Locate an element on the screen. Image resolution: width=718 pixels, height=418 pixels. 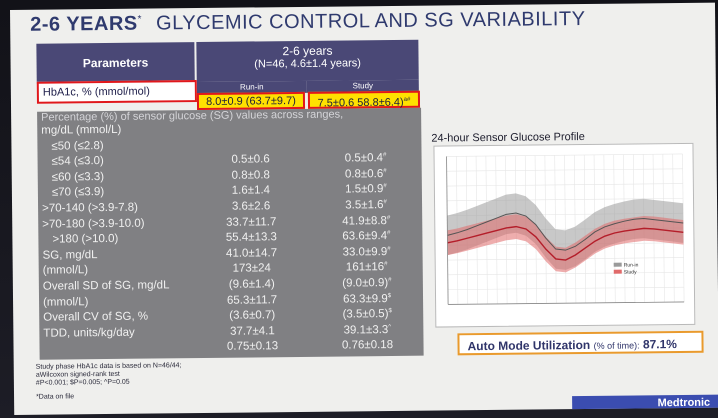
auto-mode-utilization: Auto Mode Utilization (% of time): 87.1% is located at coordinates (580, 343).